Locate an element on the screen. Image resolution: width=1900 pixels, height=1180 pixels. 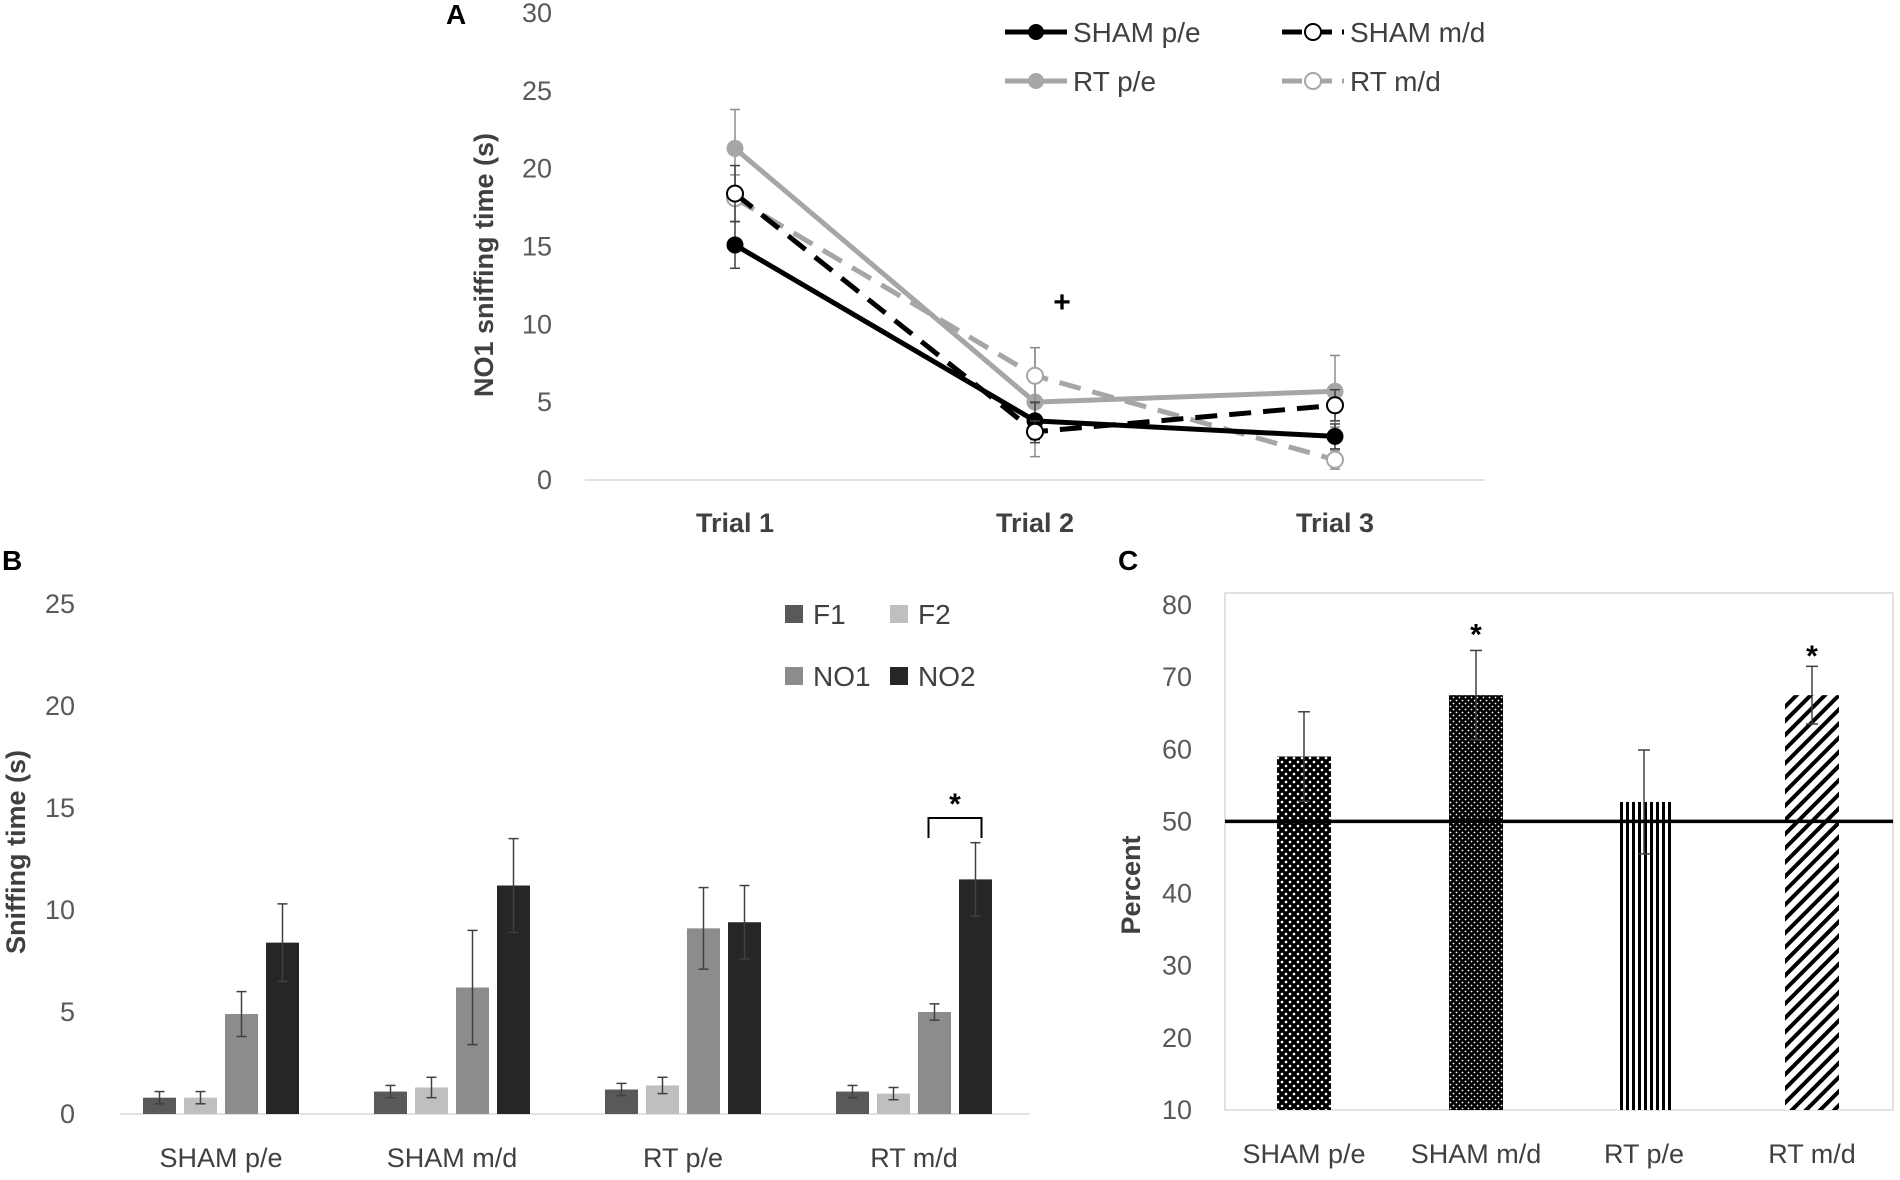
panel-b-bar-sham-m-d-f1 is located at coordinates (390, 1102).